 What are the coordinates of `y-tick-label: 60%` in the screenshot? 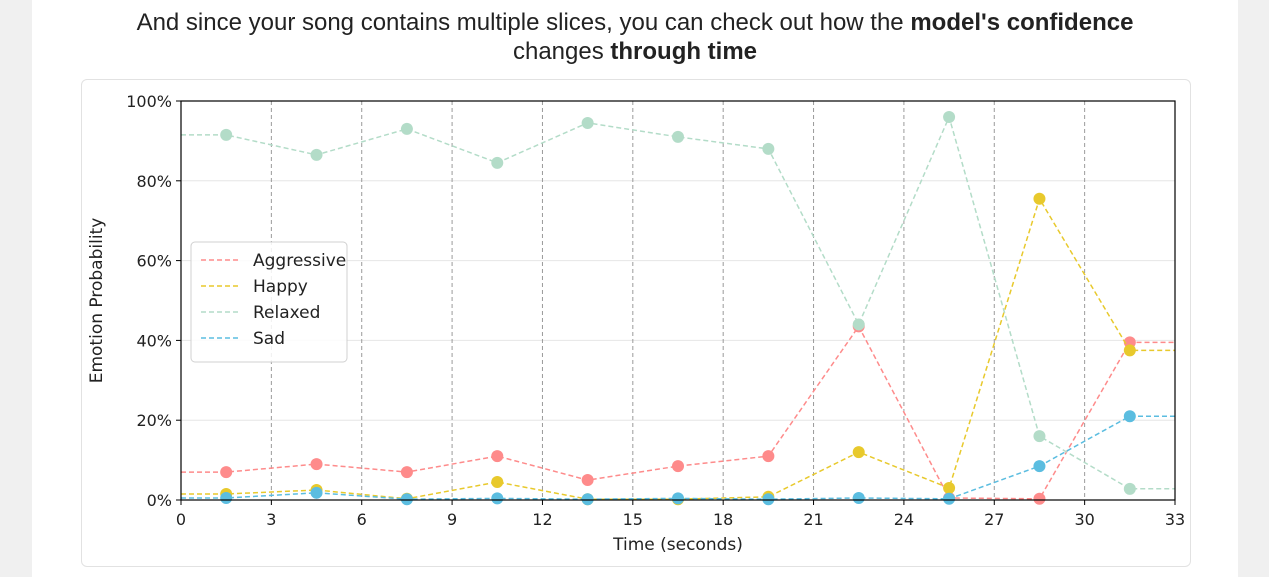 It's located at (154, 261).